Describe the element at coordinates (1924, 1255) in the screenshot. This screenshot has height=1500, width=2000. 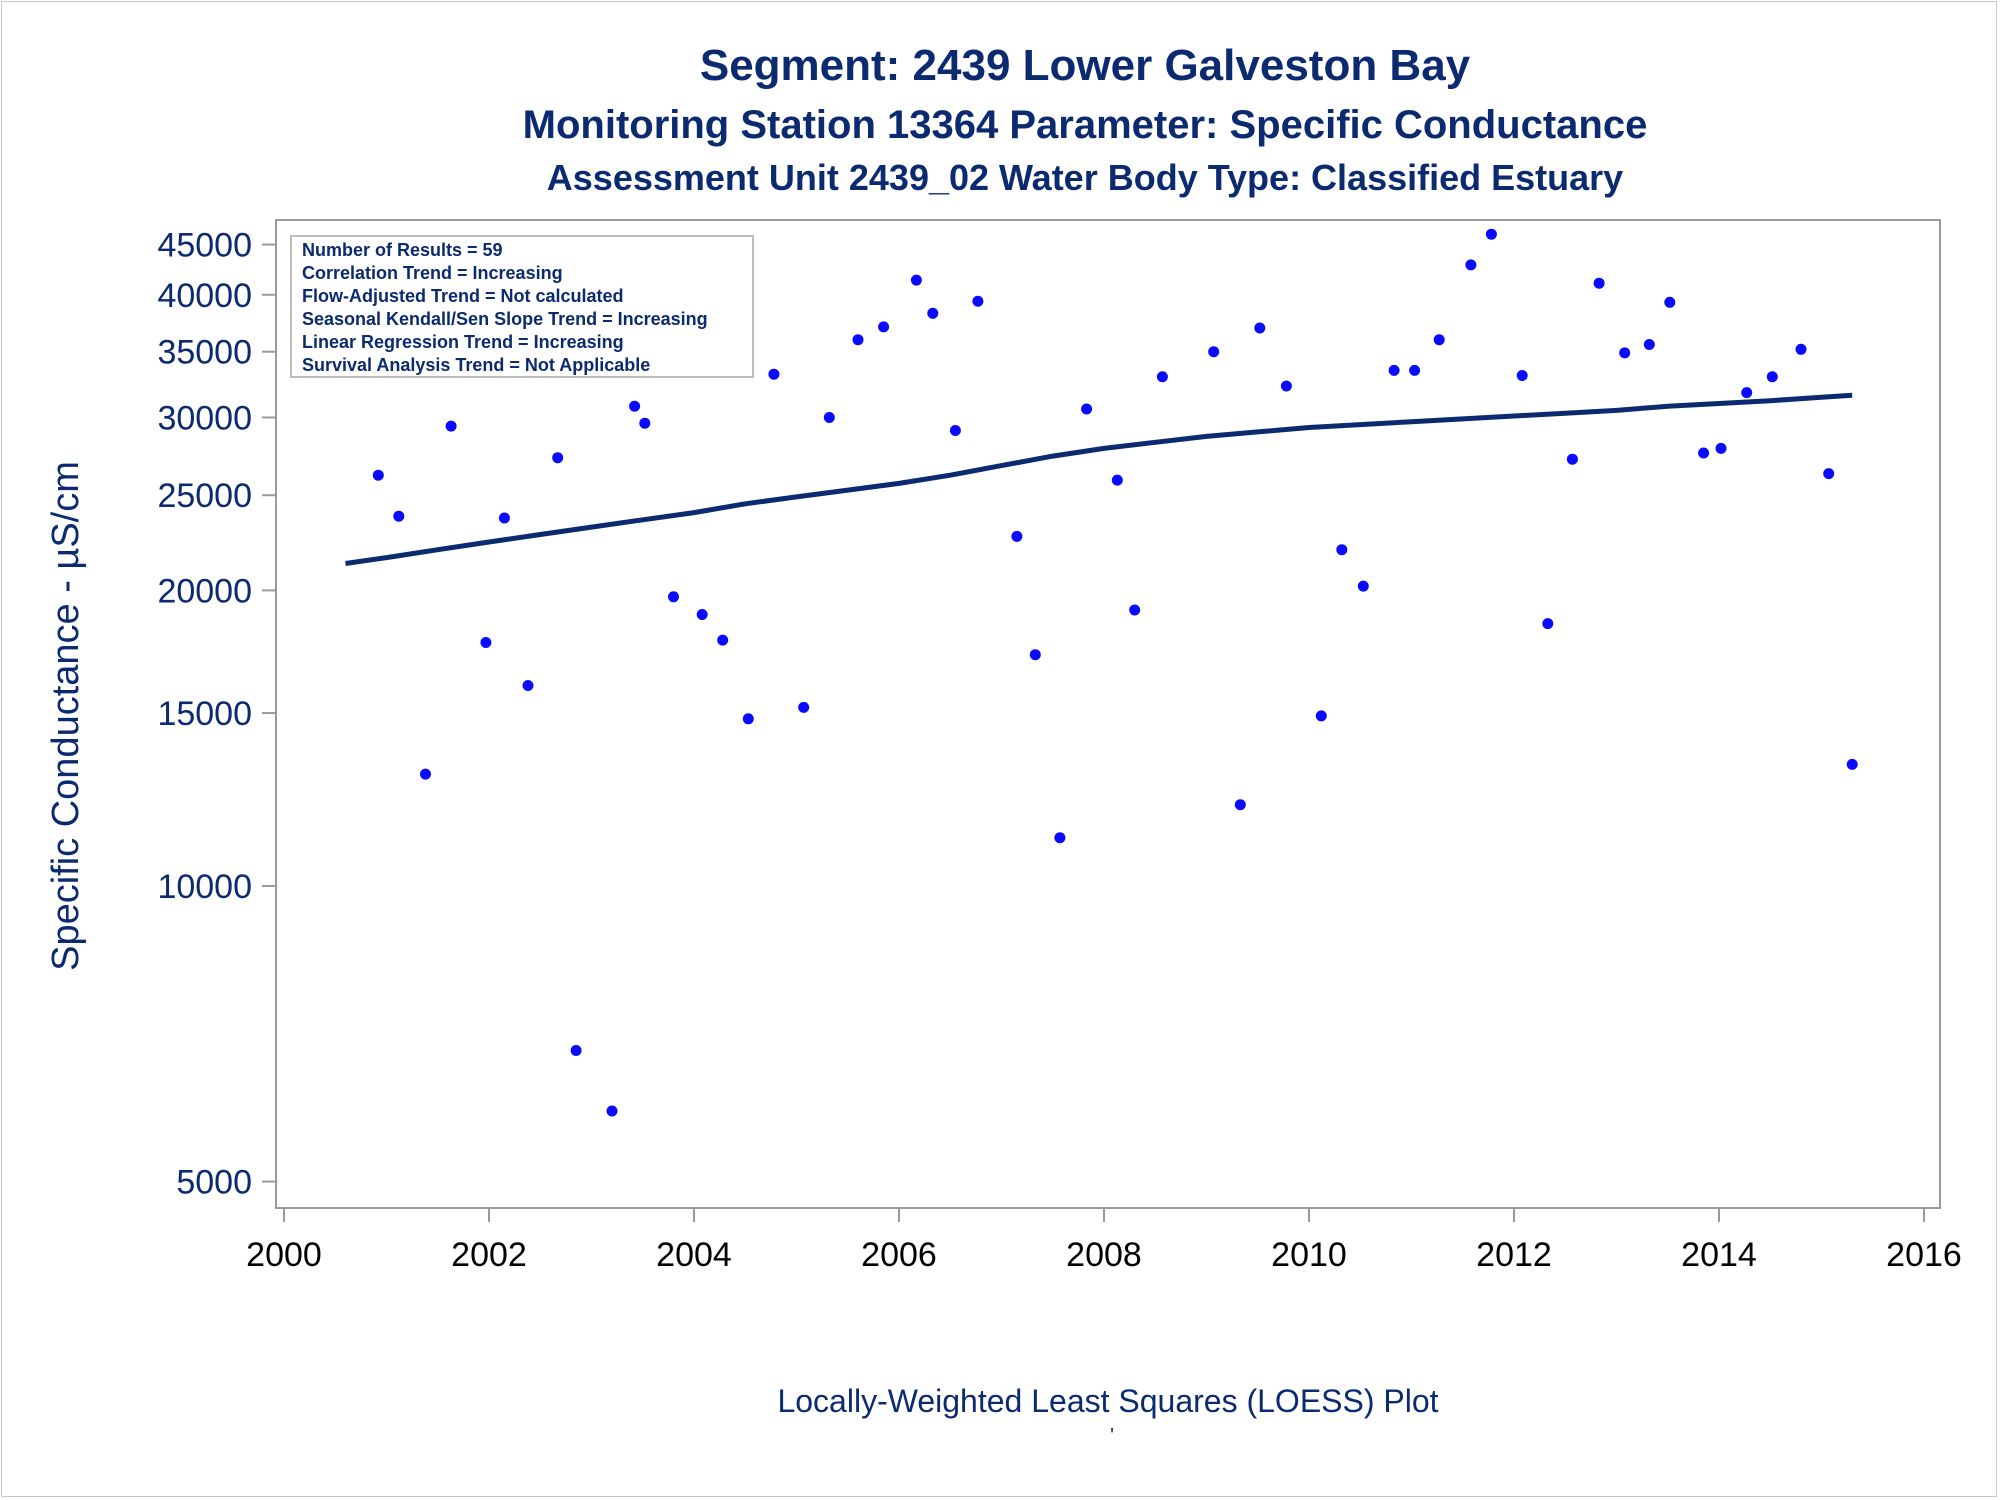
I see `x-tick-label: 2016` at that location.